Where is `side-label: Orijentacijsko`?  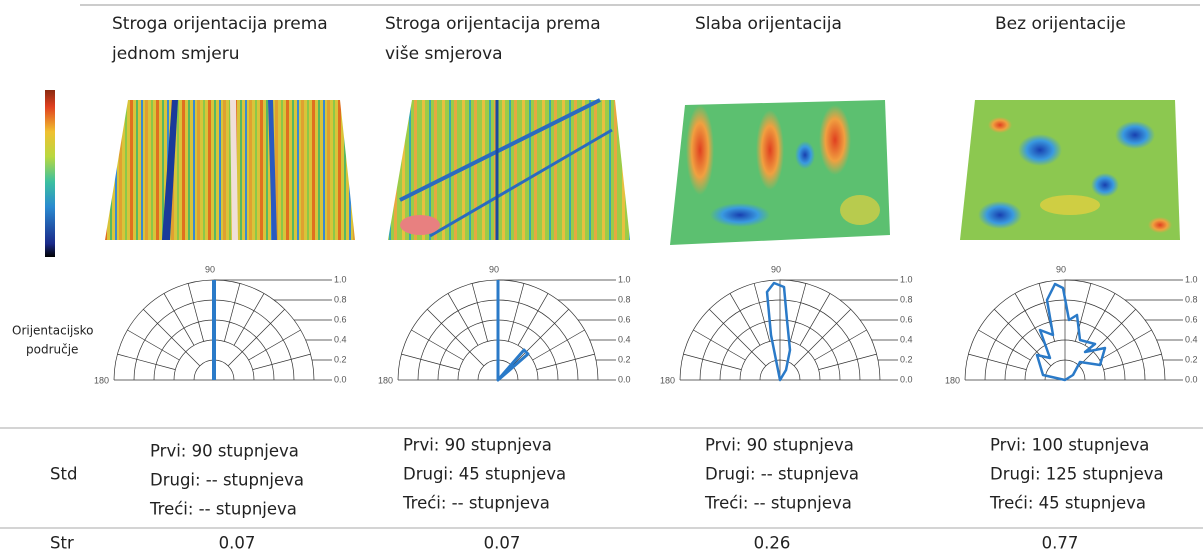
side-label: Orijentacijsko is located at coordinates (52, 331).